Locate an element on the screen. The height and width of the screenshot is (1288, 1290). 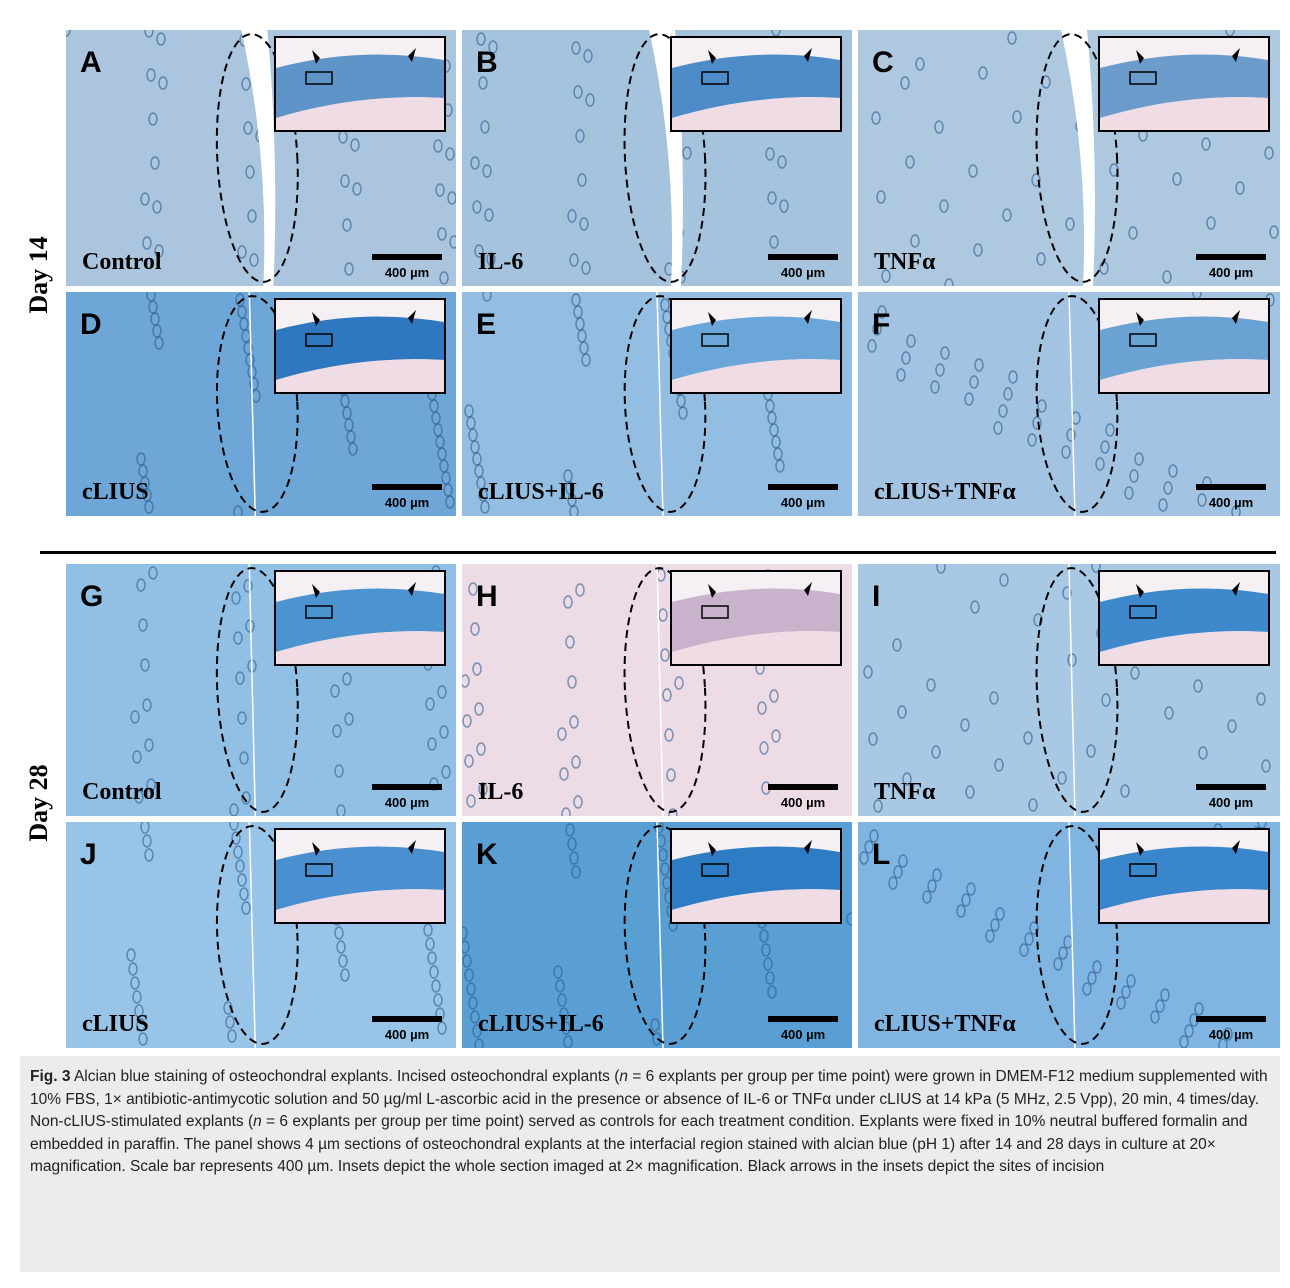
panel-letter: F is located at coordinates (881, 324).